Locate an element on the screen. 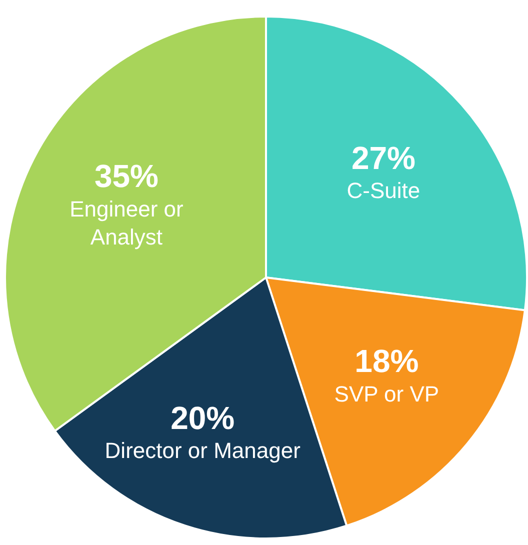 The height and width of the screenshot is (545, 528). slice-label: Director or Manager is located at coordinates (202, 450).